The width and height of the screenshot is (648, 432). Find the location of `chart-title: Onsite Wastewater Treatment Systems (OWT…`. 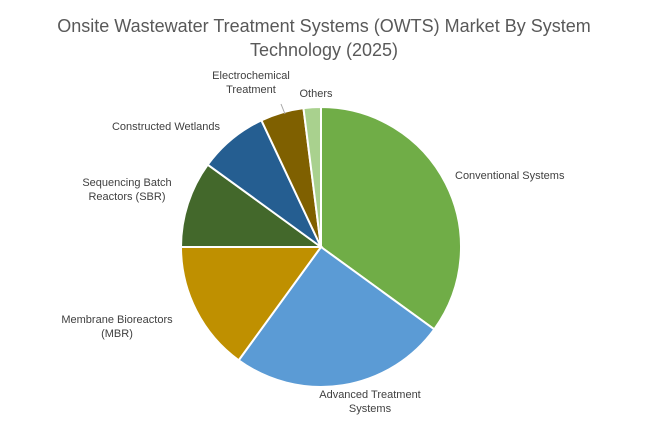

chart-title: Onsite Wastewater Treatment Systems (OWT… is located at coordinates (324, 38).